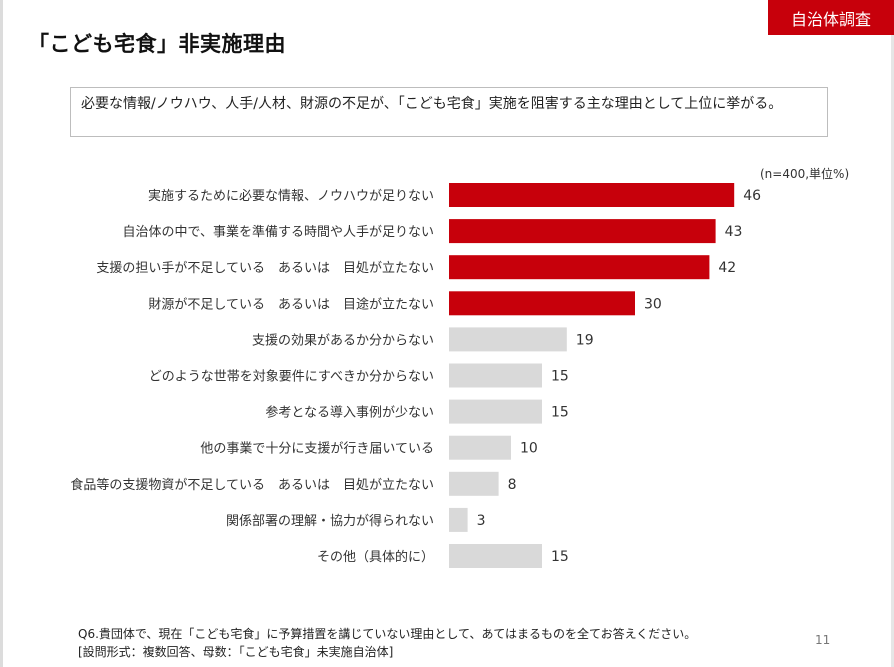 The width and height of the screenshot is (894, 667). I want to click on category-label: 実施するために必要な情報、ノウハウが足りない, so click(291, 196).